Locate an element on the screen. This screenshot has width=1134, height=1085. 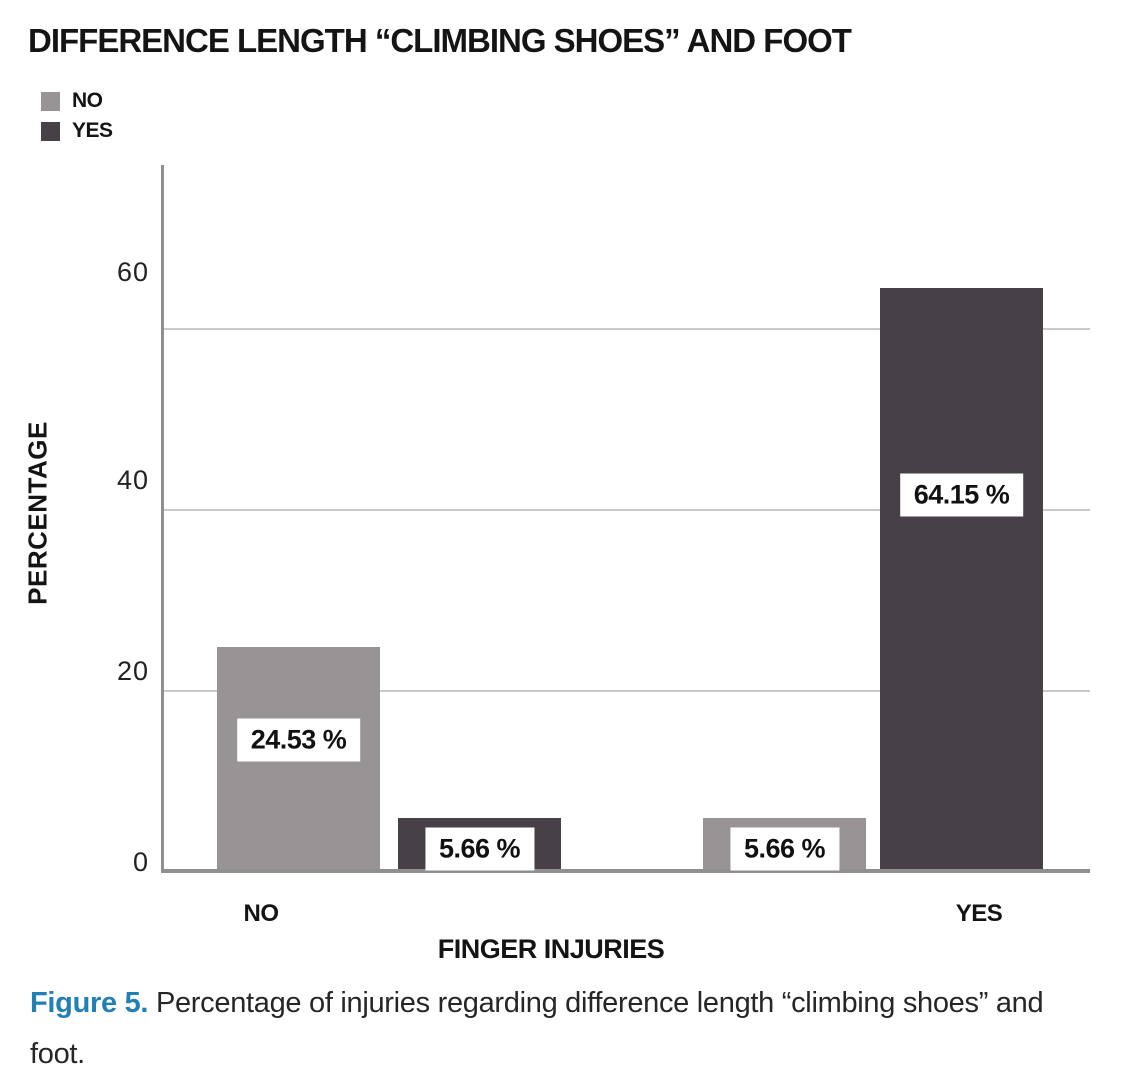
legend-label-yes: YES is located at coordinates (92, 130).